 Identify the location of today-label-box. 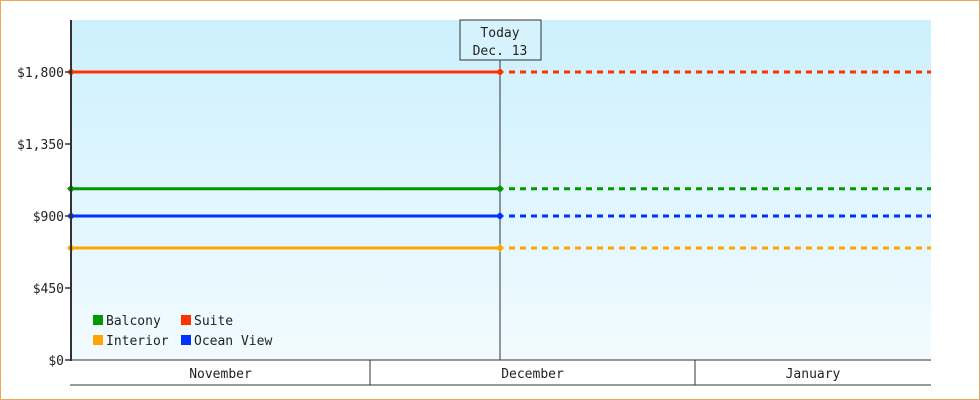
(500, 40).